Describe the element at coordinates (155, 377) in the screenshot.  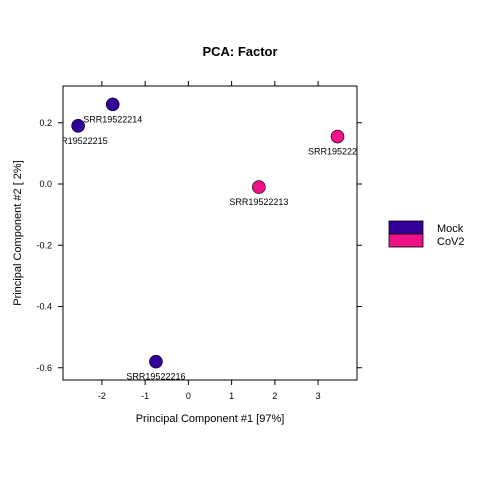
I see `point-label: SRR19522216` at that location.